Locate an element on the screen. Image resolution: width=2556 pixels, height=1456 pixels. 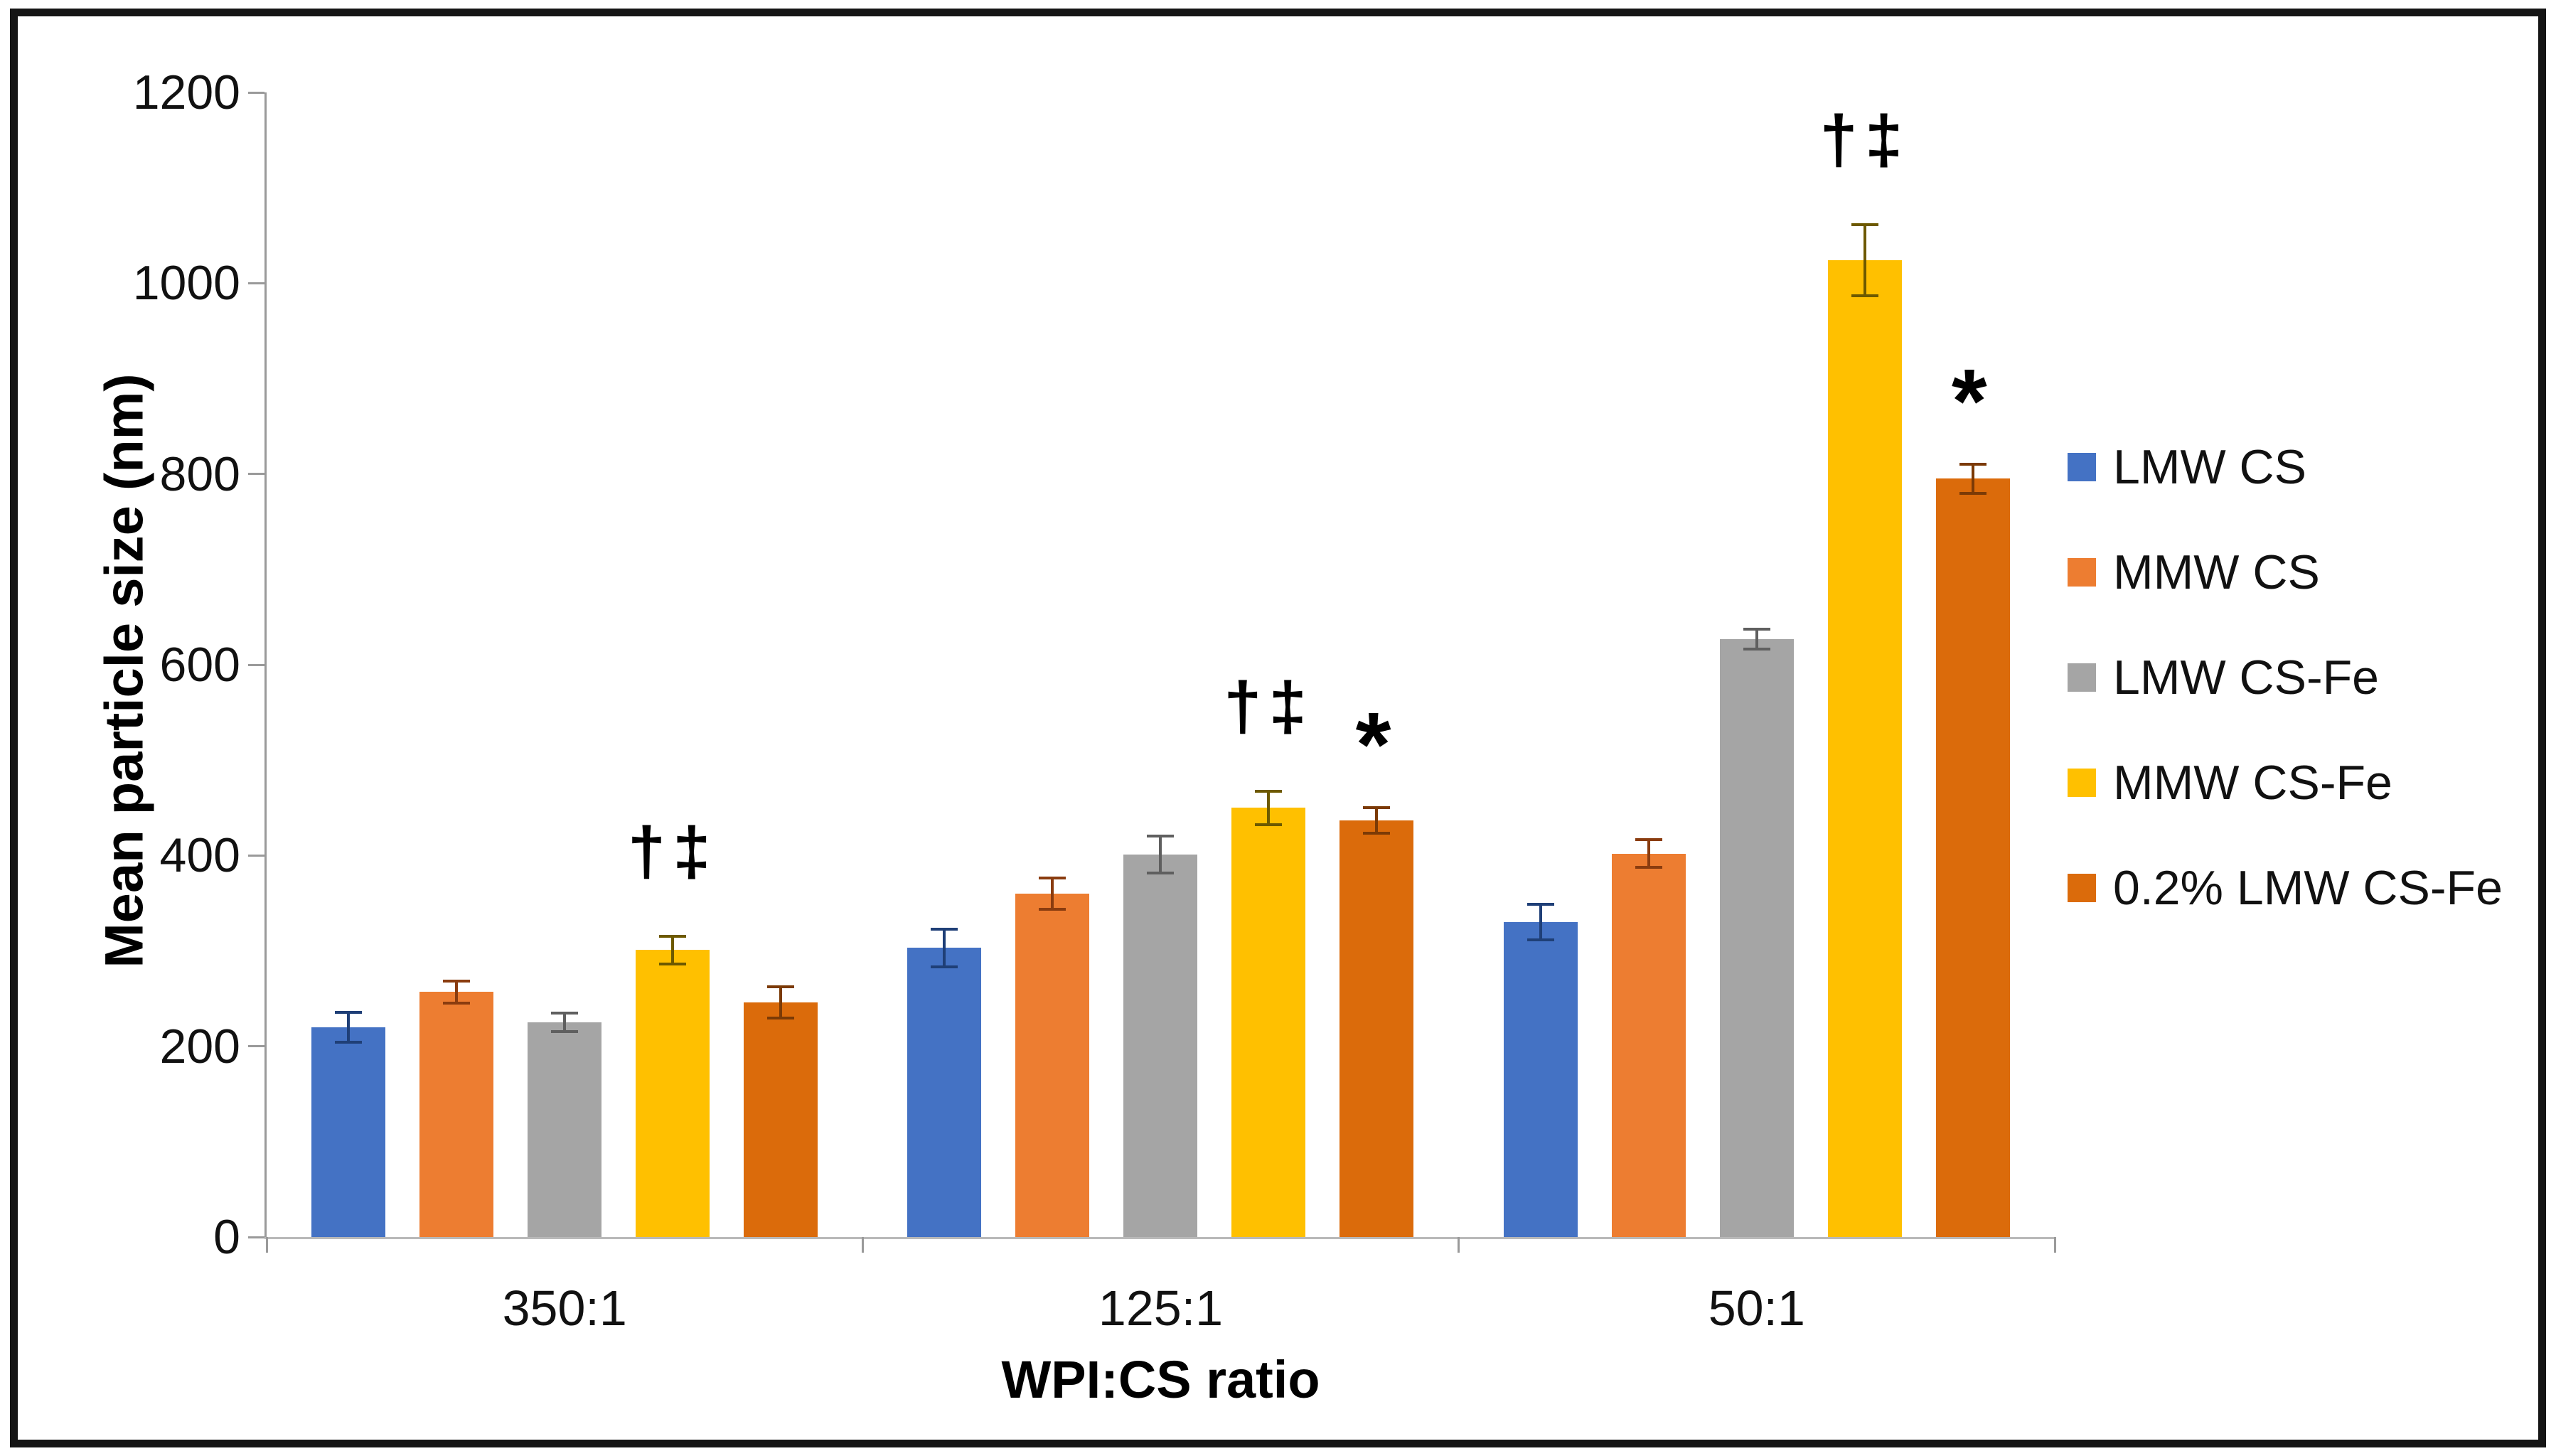
error-bar-0.2% LMW CS-Fe-350:1 is located at coordinates (781, 1003).